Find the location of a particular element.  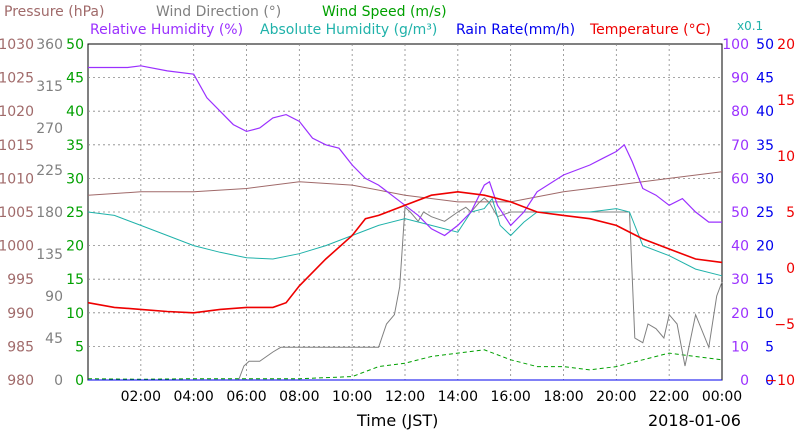

series-line-pressure is located at coordinates (405, 187).